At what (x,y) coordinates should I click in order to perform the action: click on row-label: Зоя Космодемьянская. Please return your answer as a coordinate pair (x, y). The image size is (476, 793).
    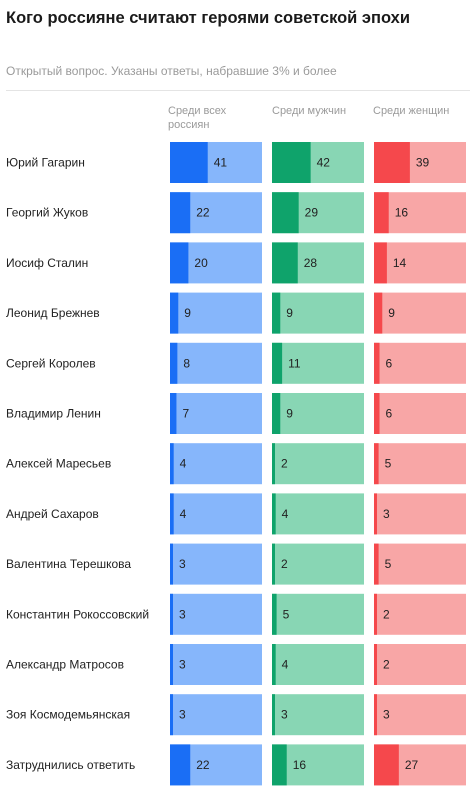
    Looking at the image, I should click on (68, 715).